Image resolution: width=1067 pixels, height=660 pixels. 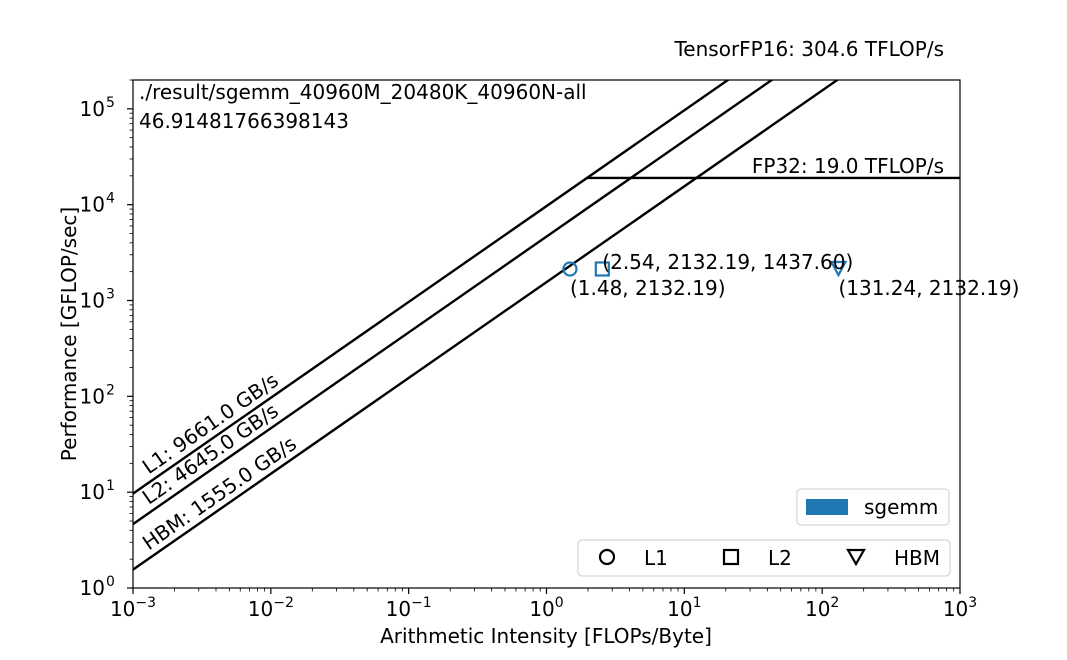 What do you see at coordinates (110, 390) in the screenshot?
I see `y-tick-exp-2: 2` at bounding box center [110, 390].